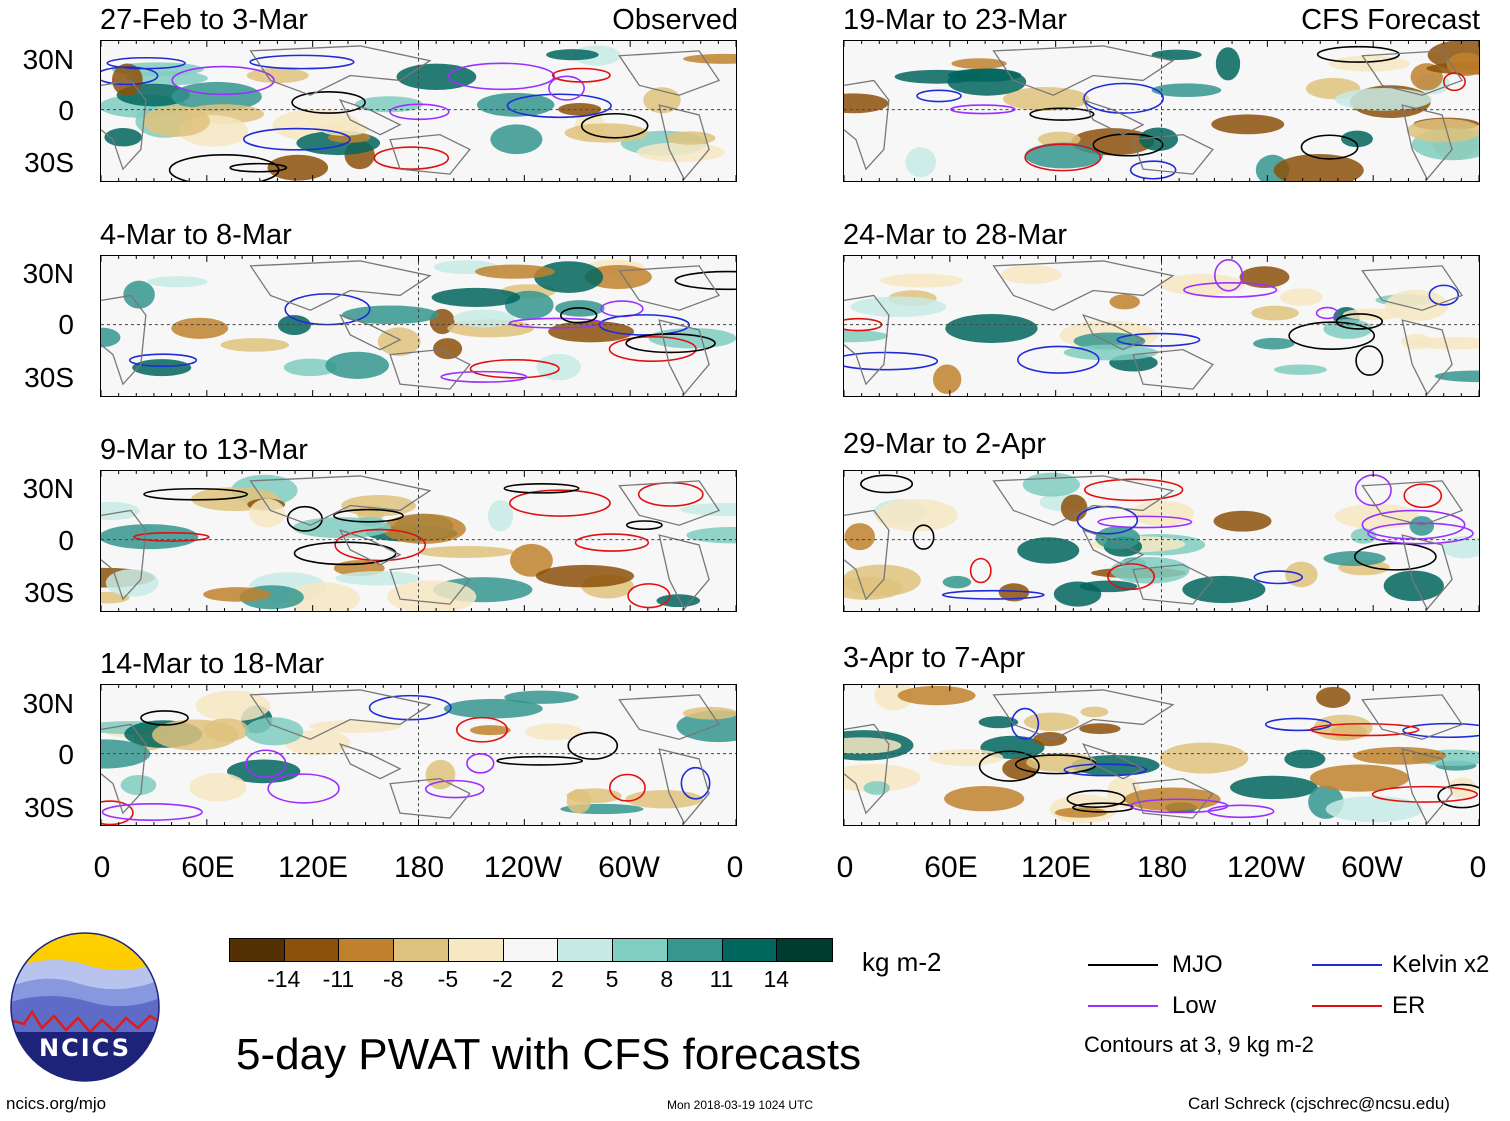  What do you see at coordinates (48, 273) in the screenshot?
I see `lat-label-30n-row2: 30N` at bounding box center [48, 273].